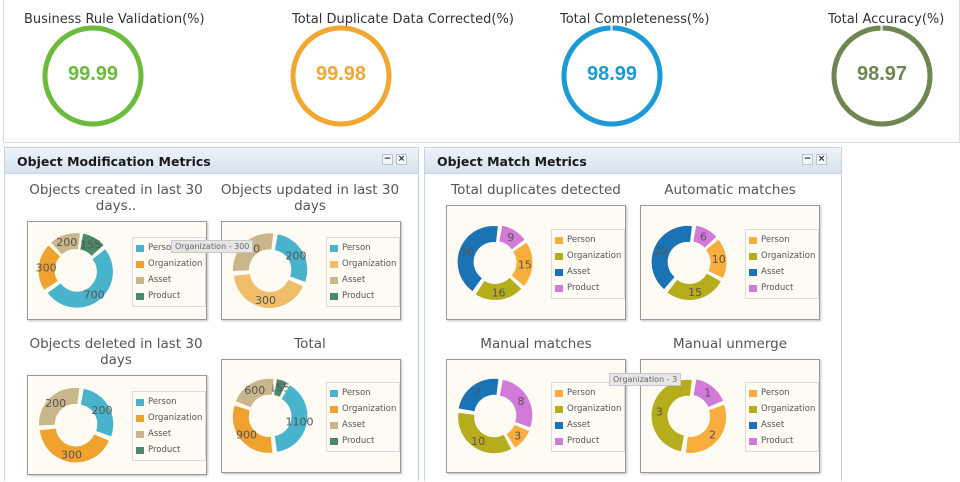 This screenshot has height=482, width=960. I want to click on donut-slice-label: 16, so click(499, 292).